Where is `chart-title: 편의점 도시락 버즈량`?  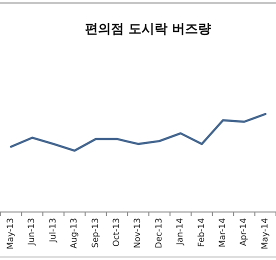
chart-title: 편의점 도시락 버즈량 is located at coordinates (148, 29).